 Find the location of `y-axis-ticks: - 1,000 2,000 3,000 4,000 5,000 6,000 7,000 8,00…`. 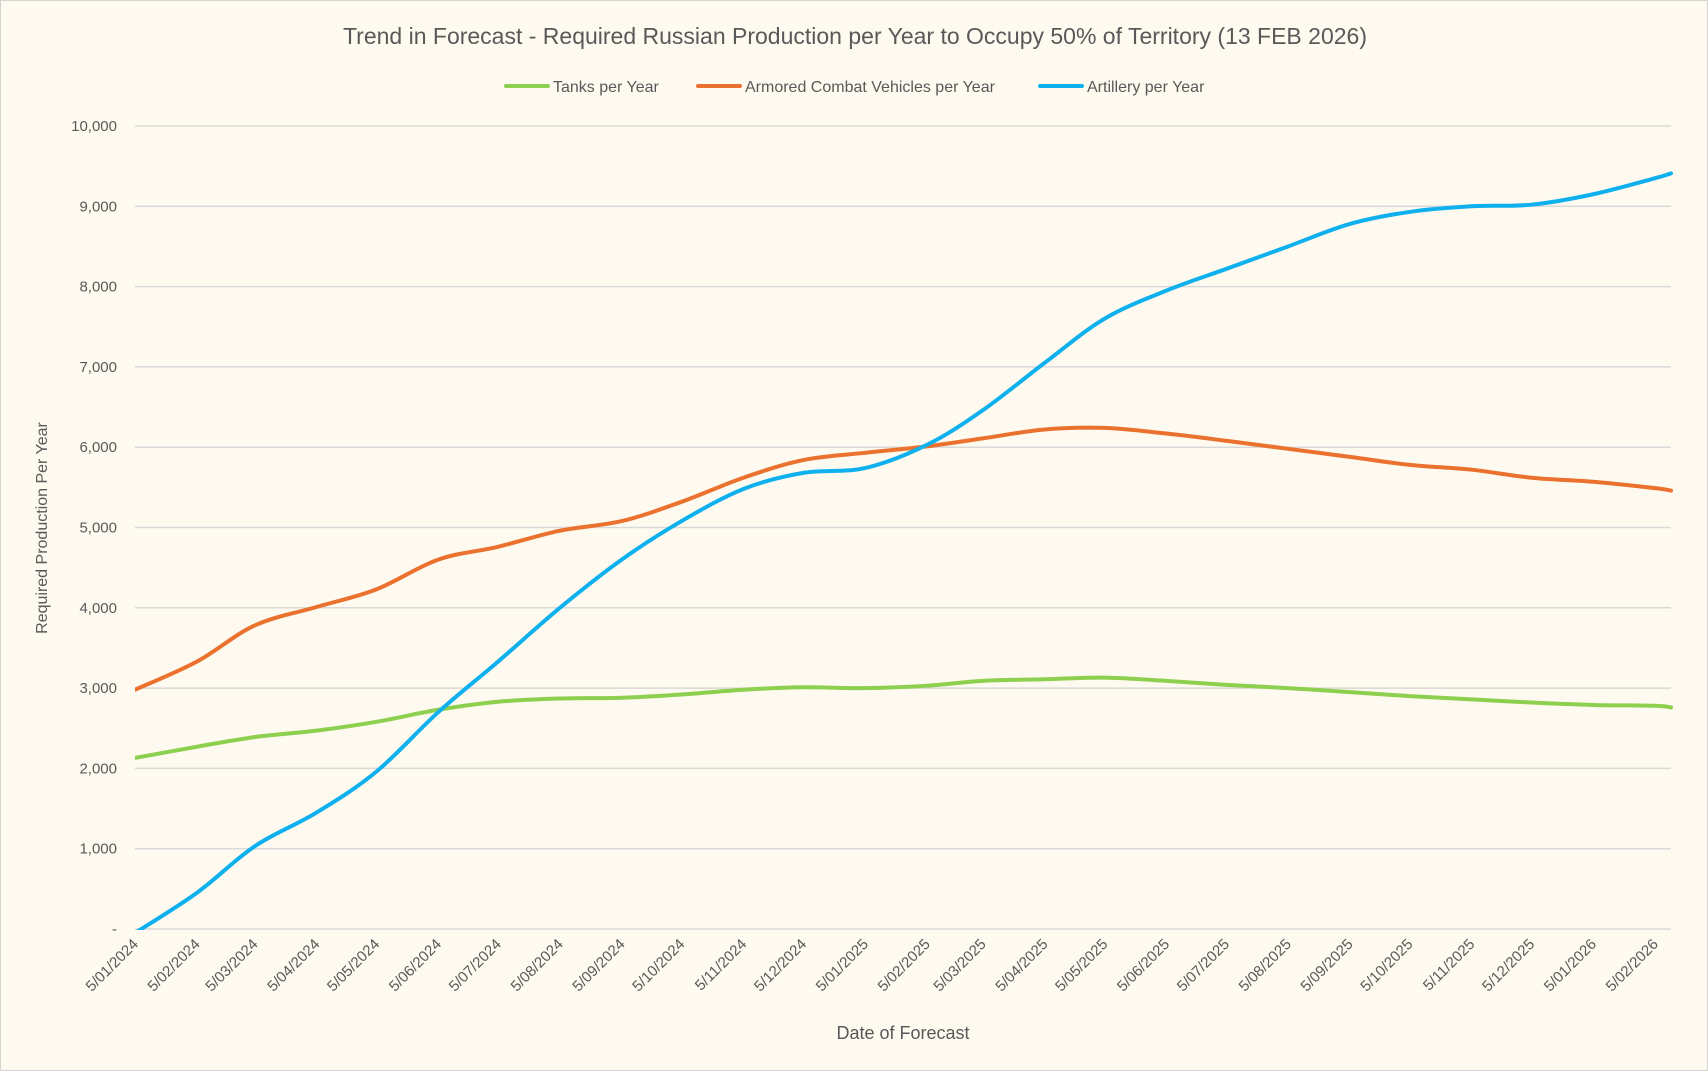

y-axis-ticks: - 1,000 2,000 3,000 4,000 5,000 6,000 7,000 8,00… is located at coordinates (94, 528).